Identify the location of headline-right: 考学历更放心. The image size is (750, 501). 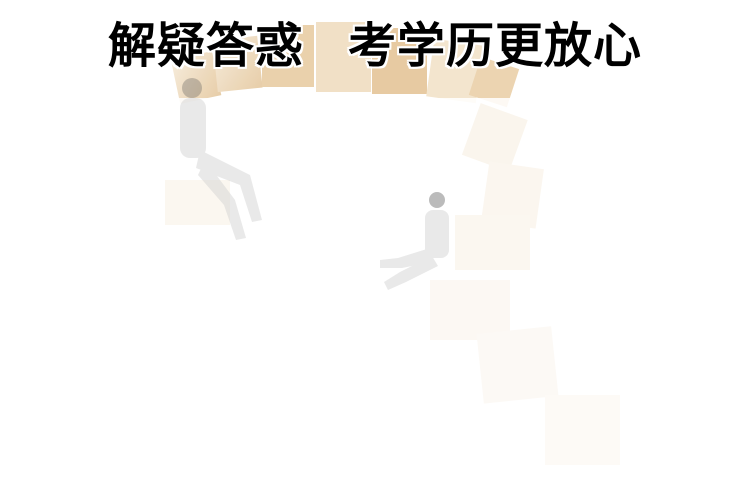
(495, 46).